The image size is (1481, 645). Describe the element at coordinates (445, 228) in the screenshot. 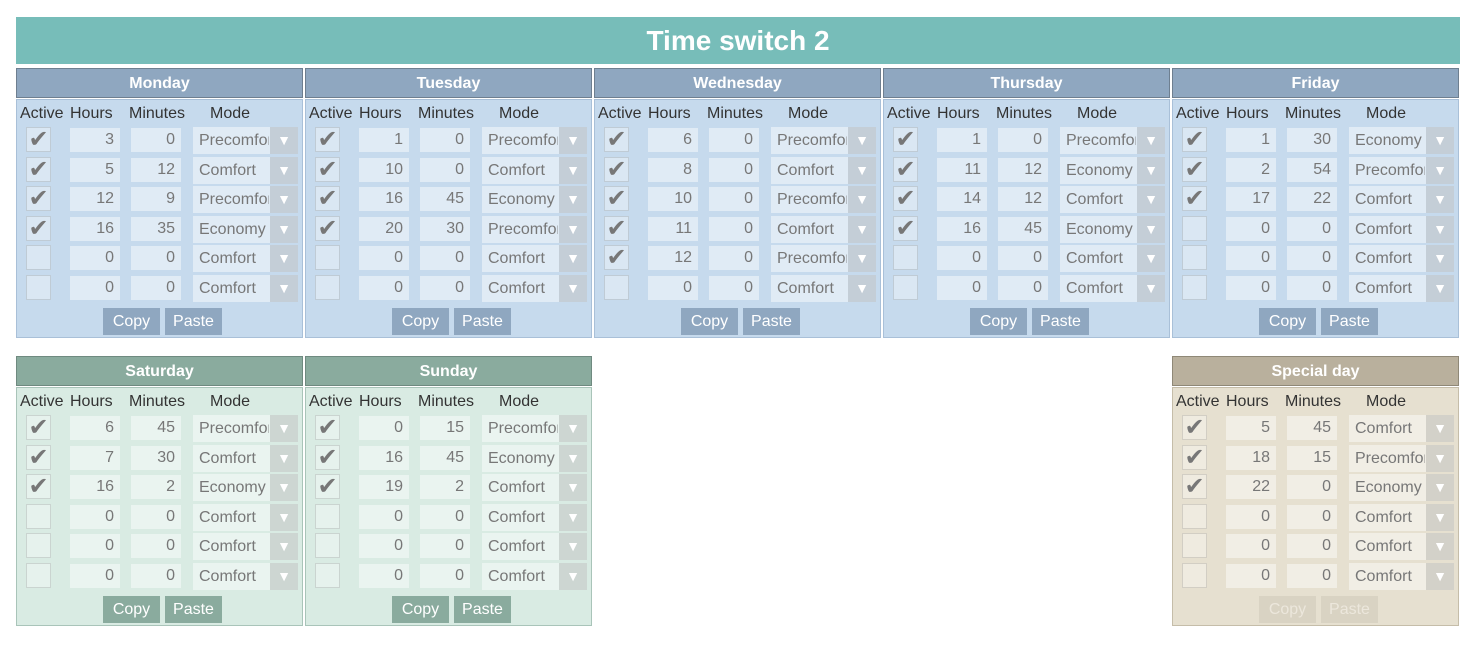

I see `minutes-input: 30` at that location.